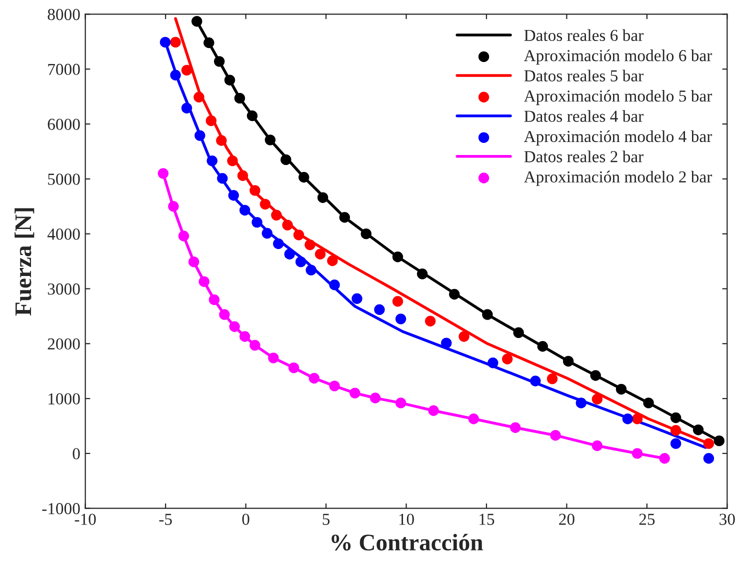  I want to click on y-tick-label: 7000, so click(64, 70).